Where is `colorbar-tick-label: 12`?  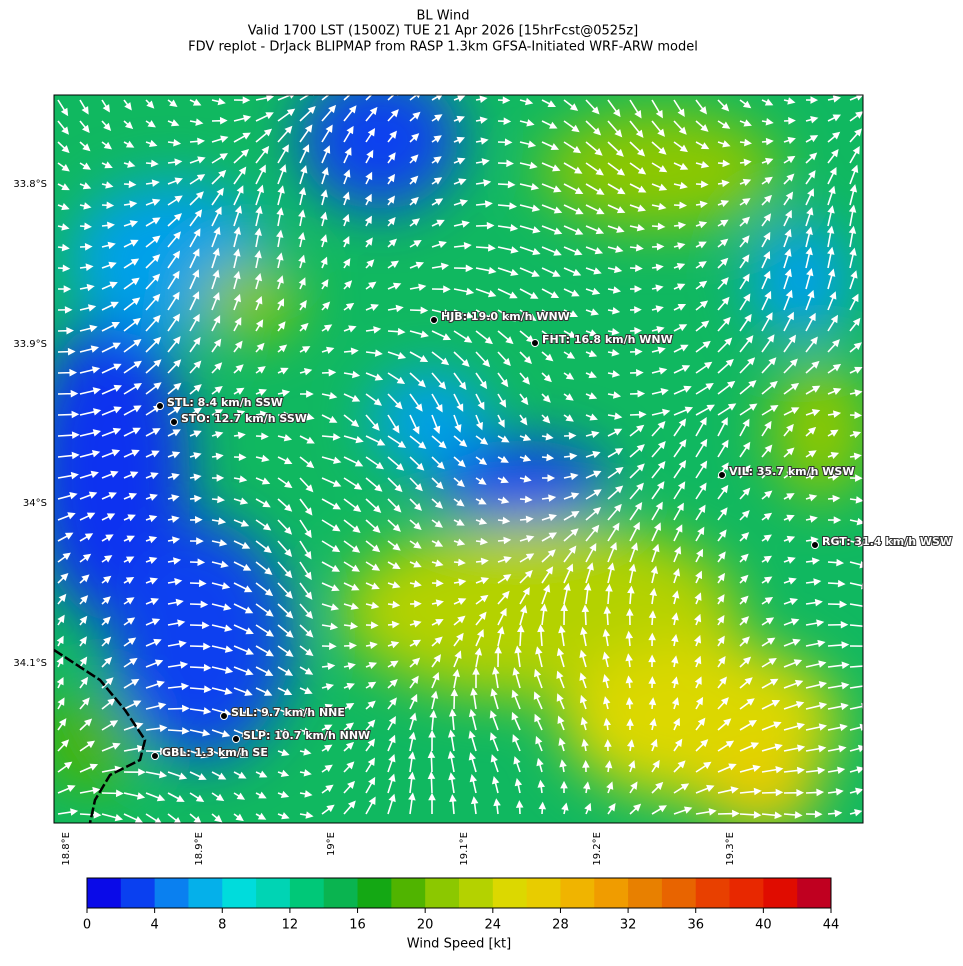
colorbar-tick-label: 12 is located at coordinates (290, 925).